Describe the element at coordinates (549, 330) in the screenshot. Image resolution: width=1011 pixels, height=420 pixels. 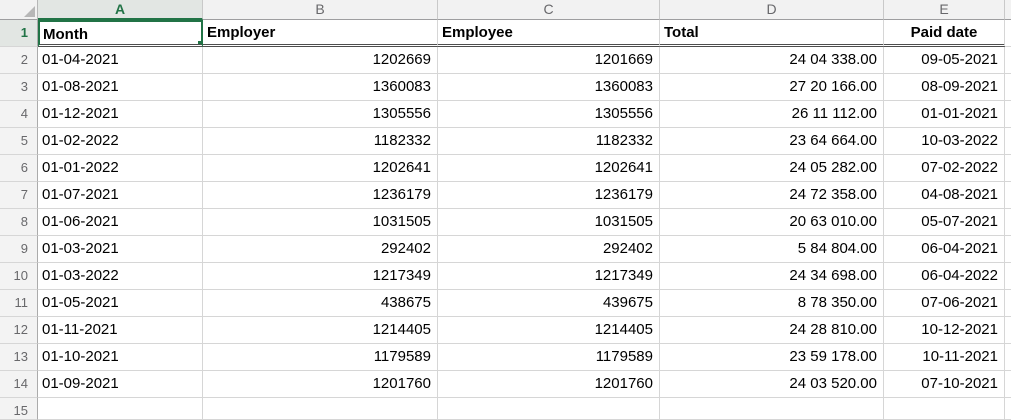
I see `cell-C12: 1214405` at that location.